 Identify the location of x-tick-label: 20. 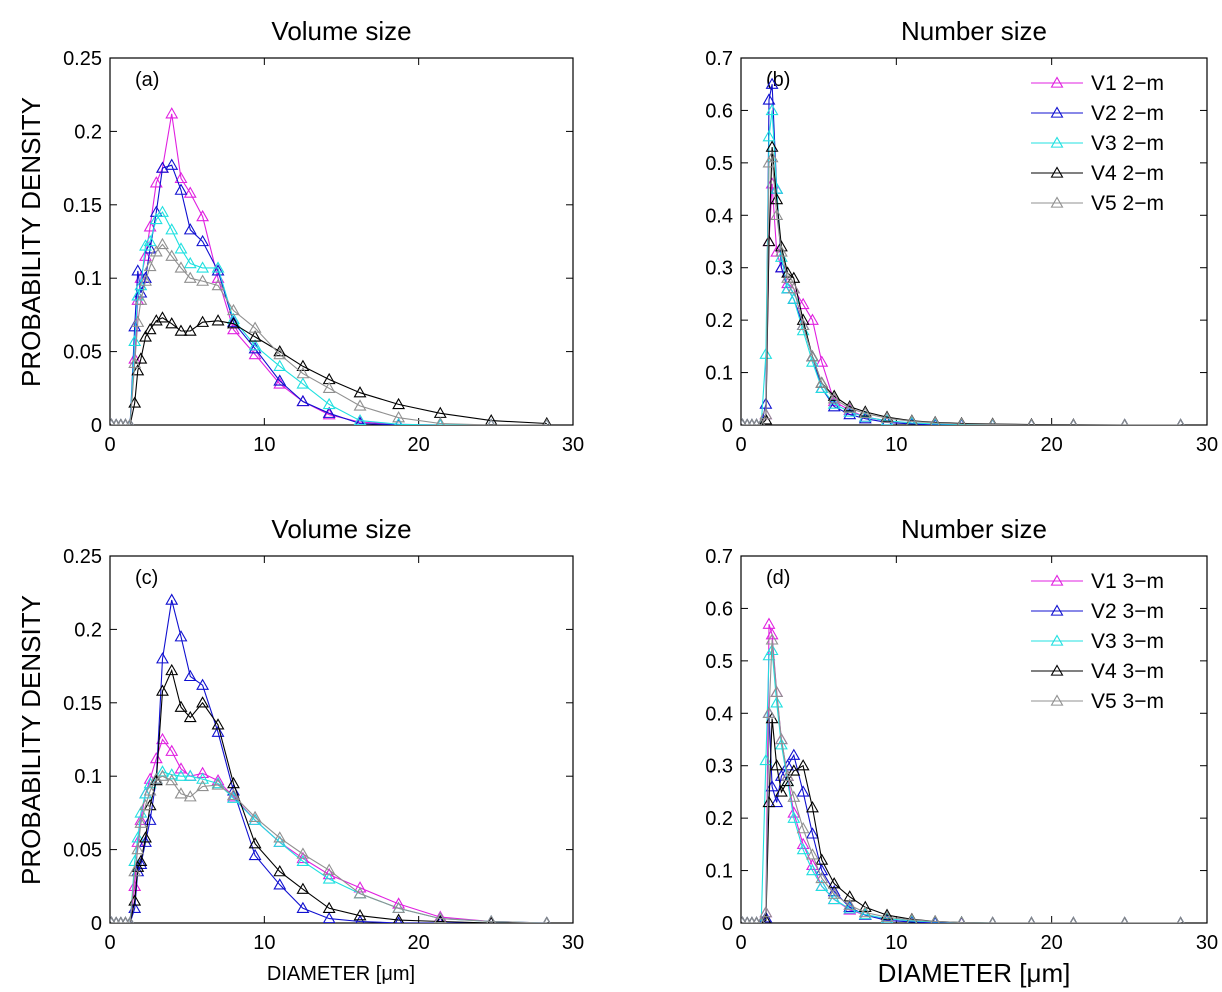
(1052, 943).